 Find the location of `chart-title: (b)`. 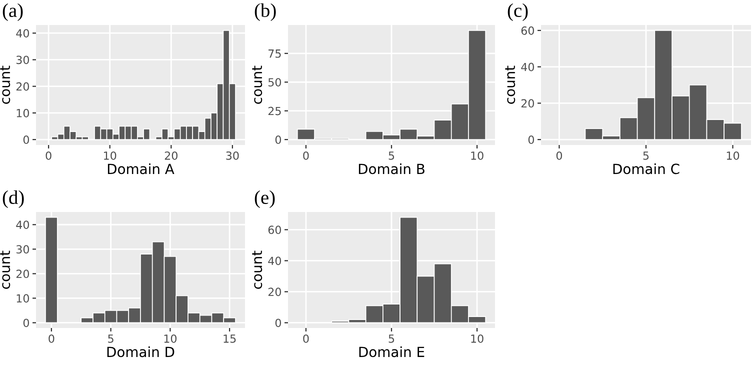

chart-title: (b) is located at coordinates (265, 12).